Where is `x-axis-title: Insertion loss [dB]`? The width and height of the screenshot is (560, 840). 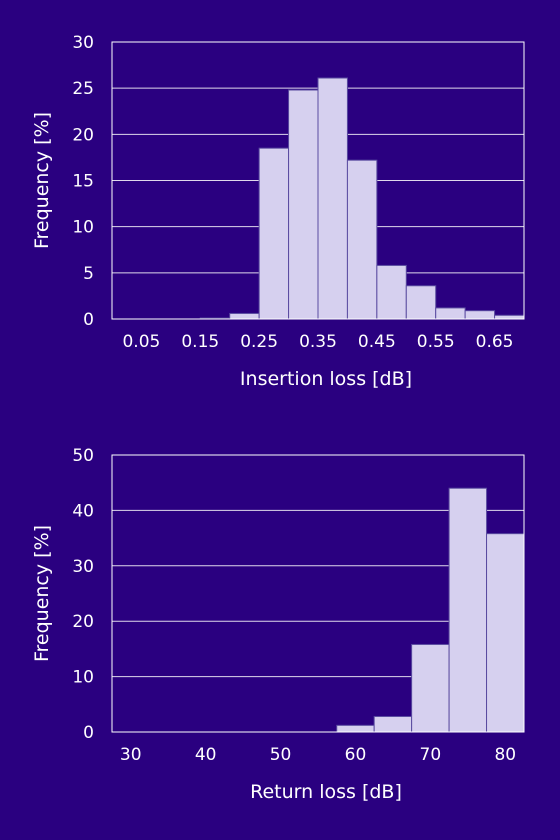 x-axis-title: Insertion loss [dB] is located at coordinates (326, 379).